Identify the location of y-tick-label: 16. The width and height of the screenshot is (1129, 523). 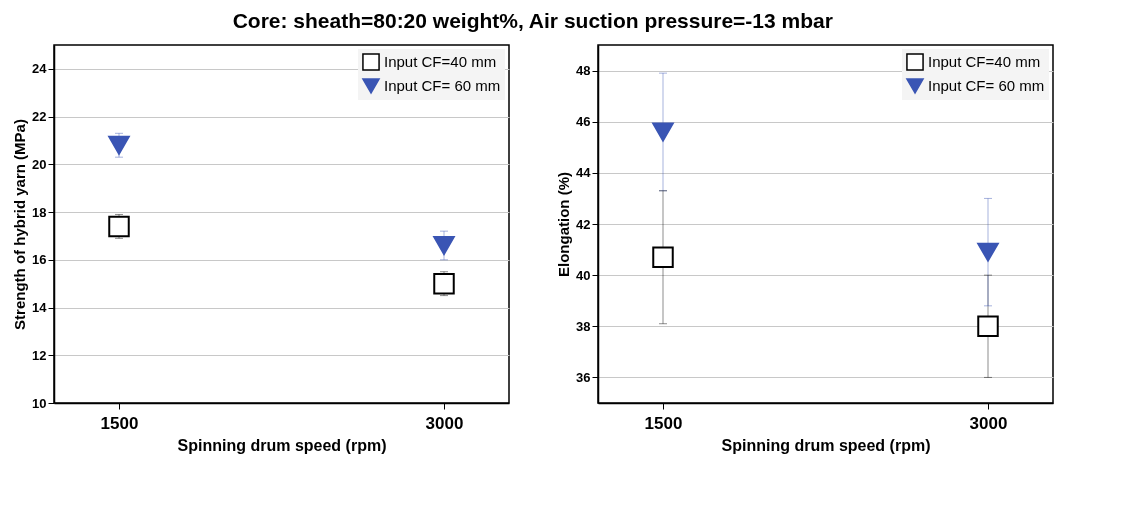
(39, 260).